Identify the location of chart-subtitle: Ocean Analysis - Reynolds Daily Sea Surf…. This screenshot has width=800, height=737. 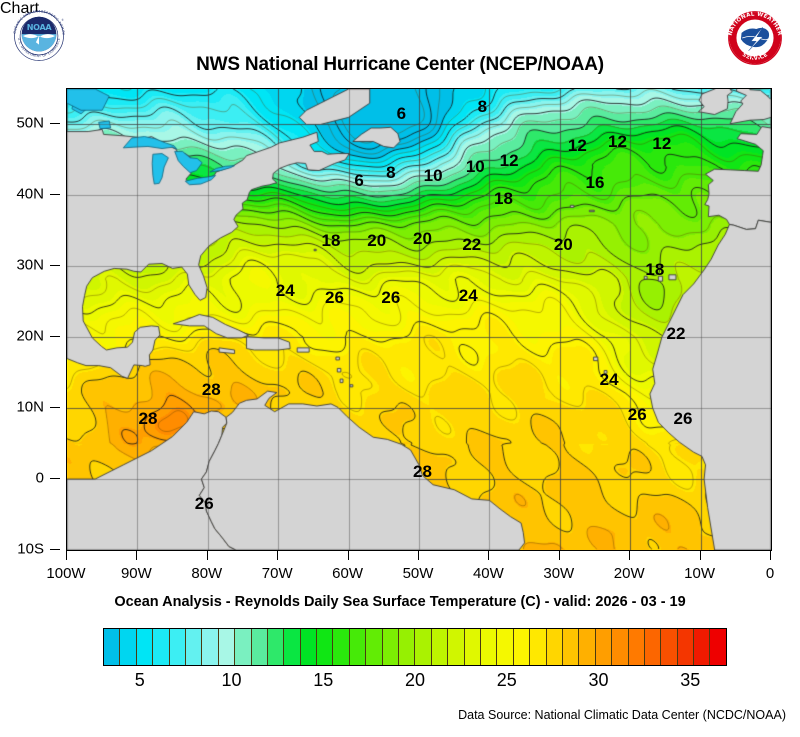
(400, 602).